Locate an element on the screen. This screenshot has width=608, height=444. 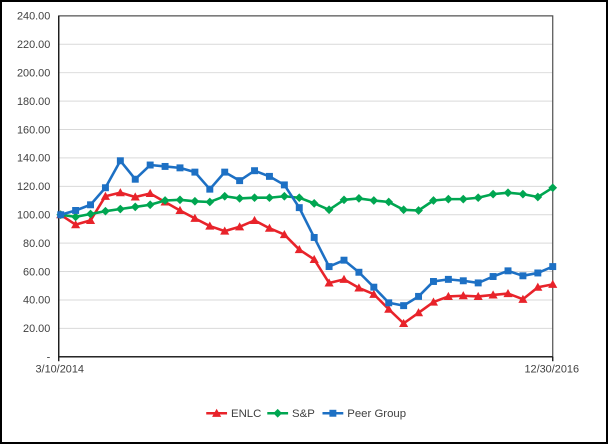
y-tick-label: 140.00 is located at coordinates (33, 159).